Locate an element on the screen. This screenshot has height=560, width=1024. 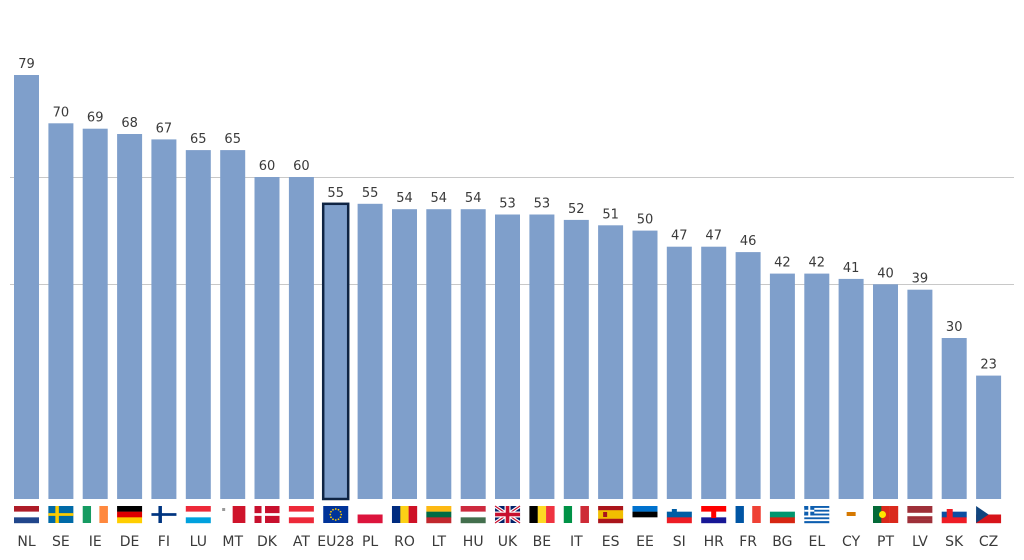
data-label: 70 is located at coordinates (61, 112).